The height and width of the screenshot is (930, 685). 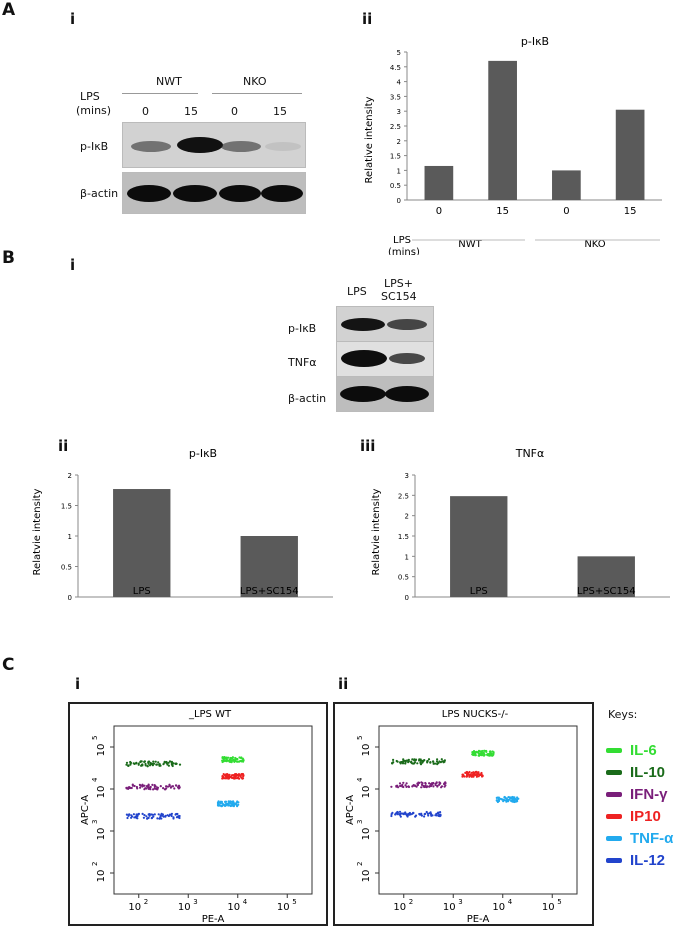 What do you see at coordinates (398, 283) in the screenshot?
I see `blot-b-lane-lps-plus: LPS+` at bounding box center [398, 283].